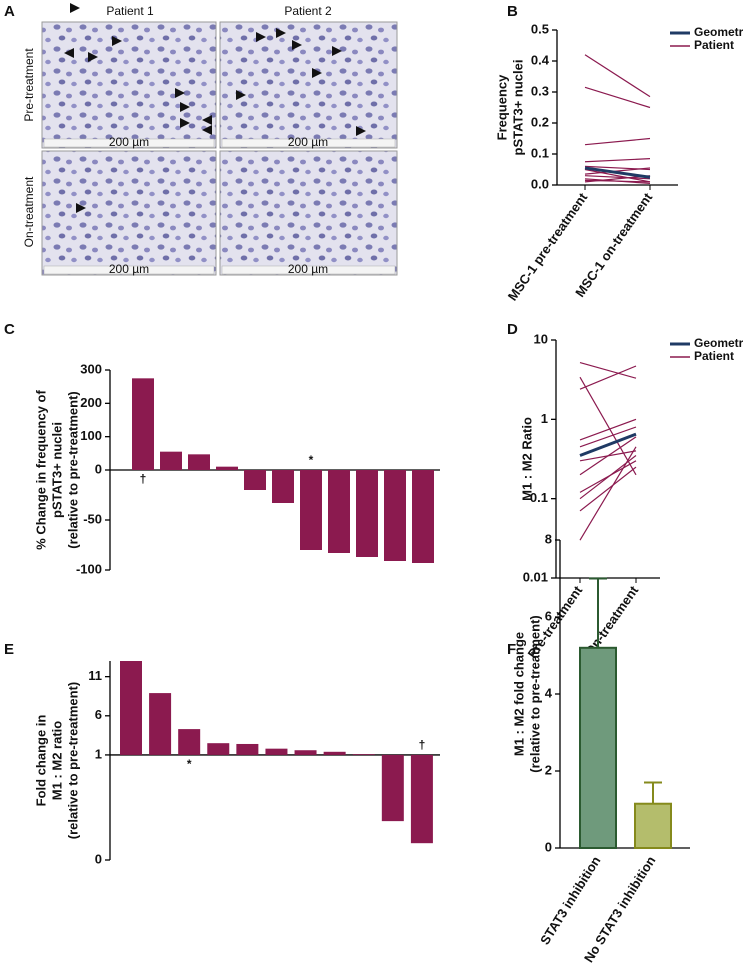  I want to click on panel-letter: C, so click(9, 329).